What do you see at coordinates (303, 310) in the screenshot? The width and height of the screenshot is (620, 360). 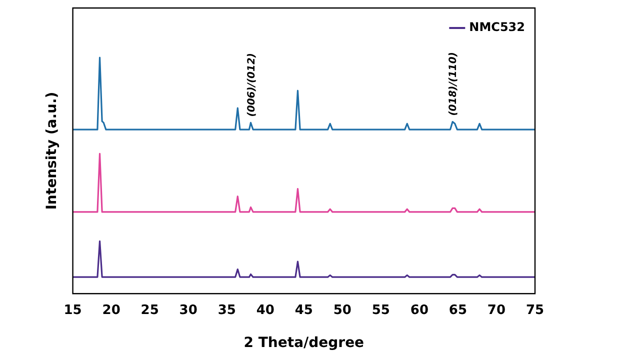 I see `x-tick-label: 45` at bounding box center [303, 310].